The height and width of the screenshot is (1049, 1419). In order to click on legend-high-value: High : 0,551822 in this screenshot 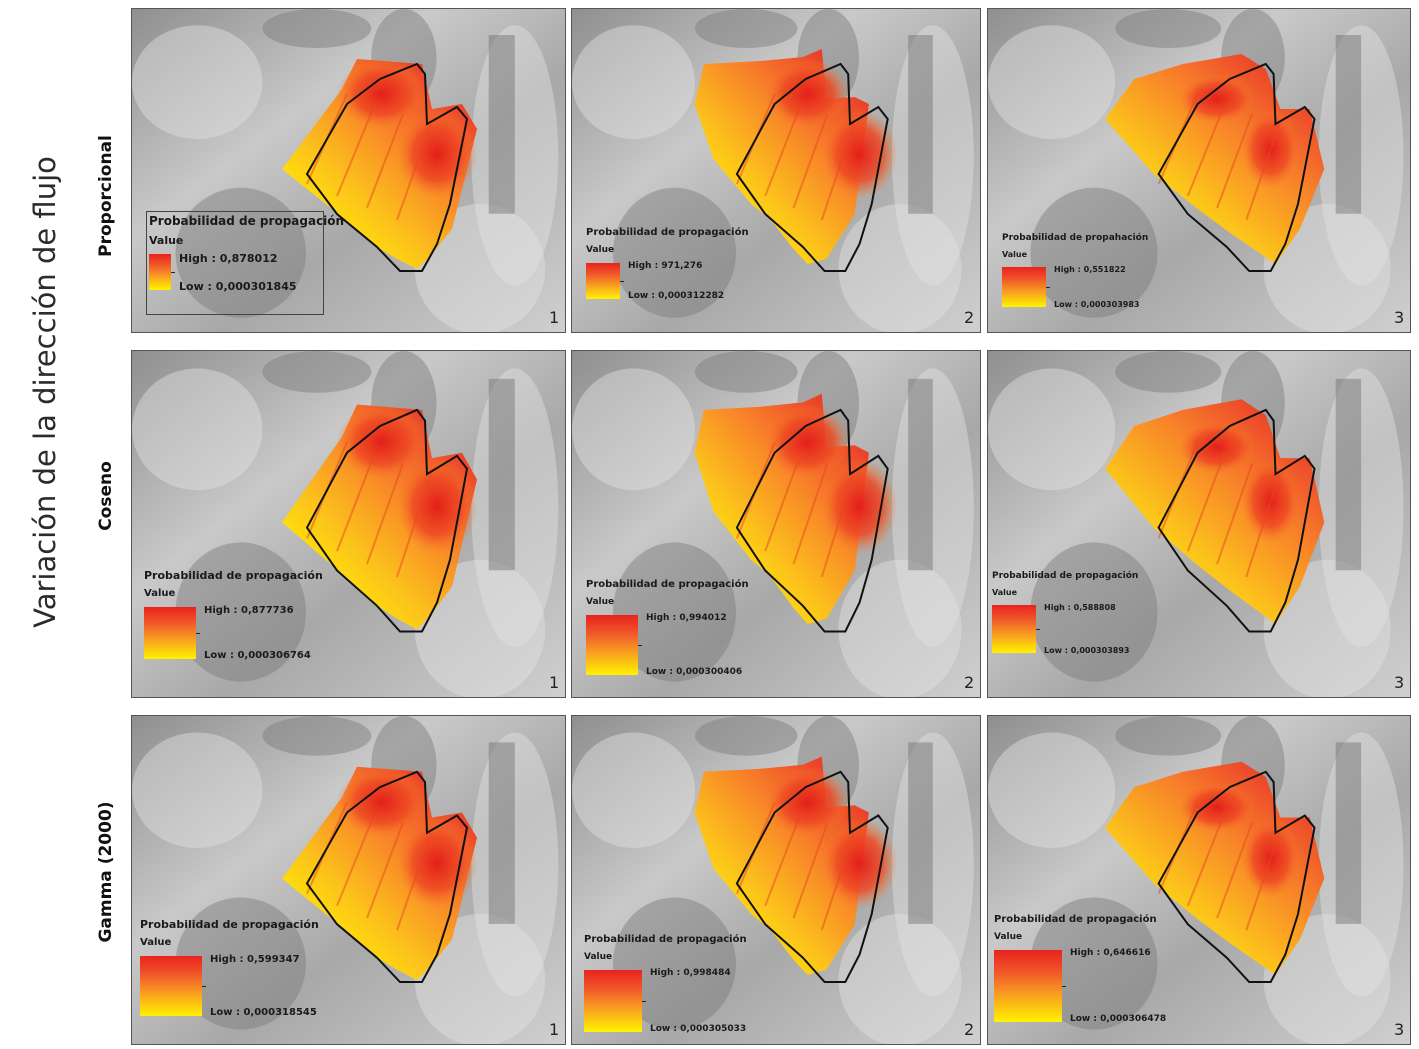, I will do `click(1090, 269)`.